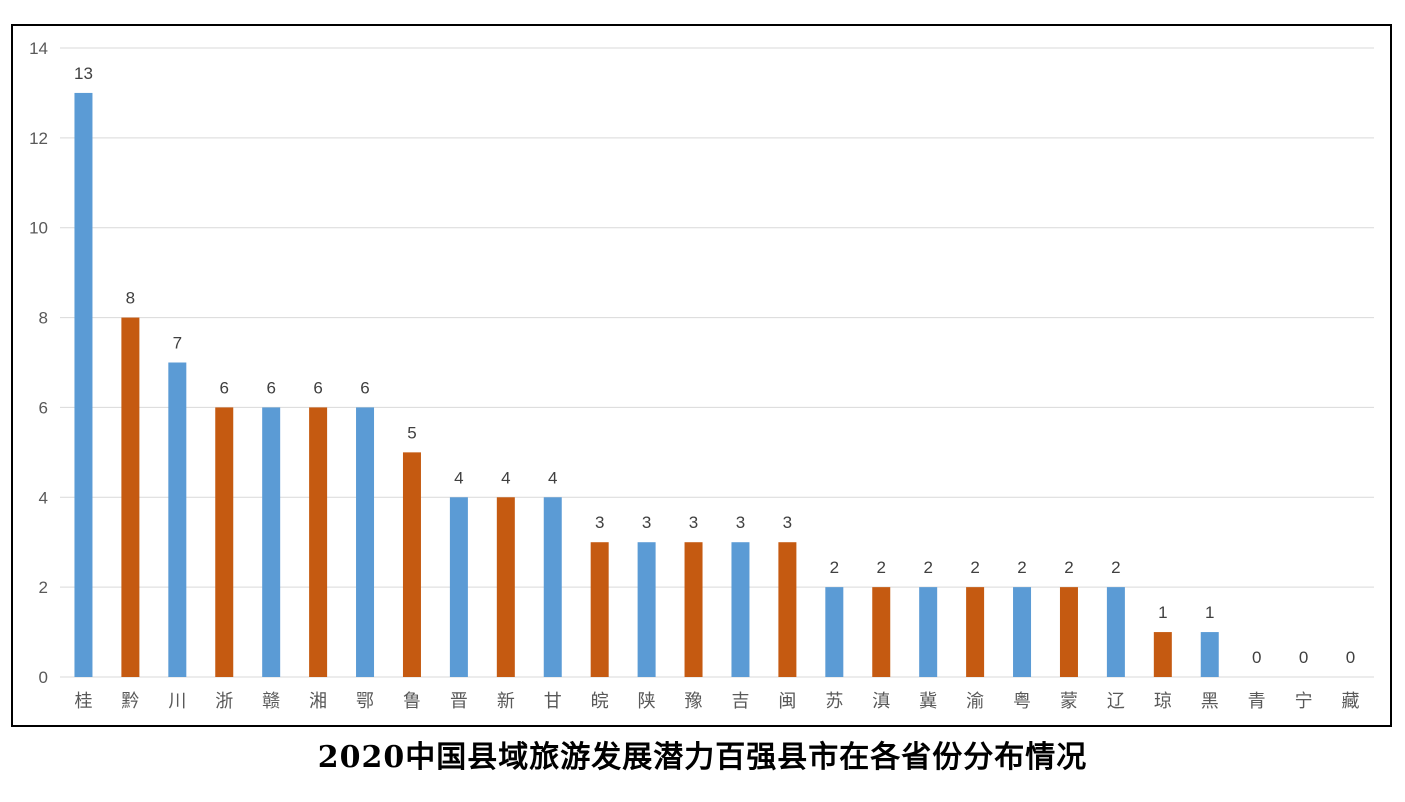  I want to click on x-tick-label: 琼, so click(1163, 701).